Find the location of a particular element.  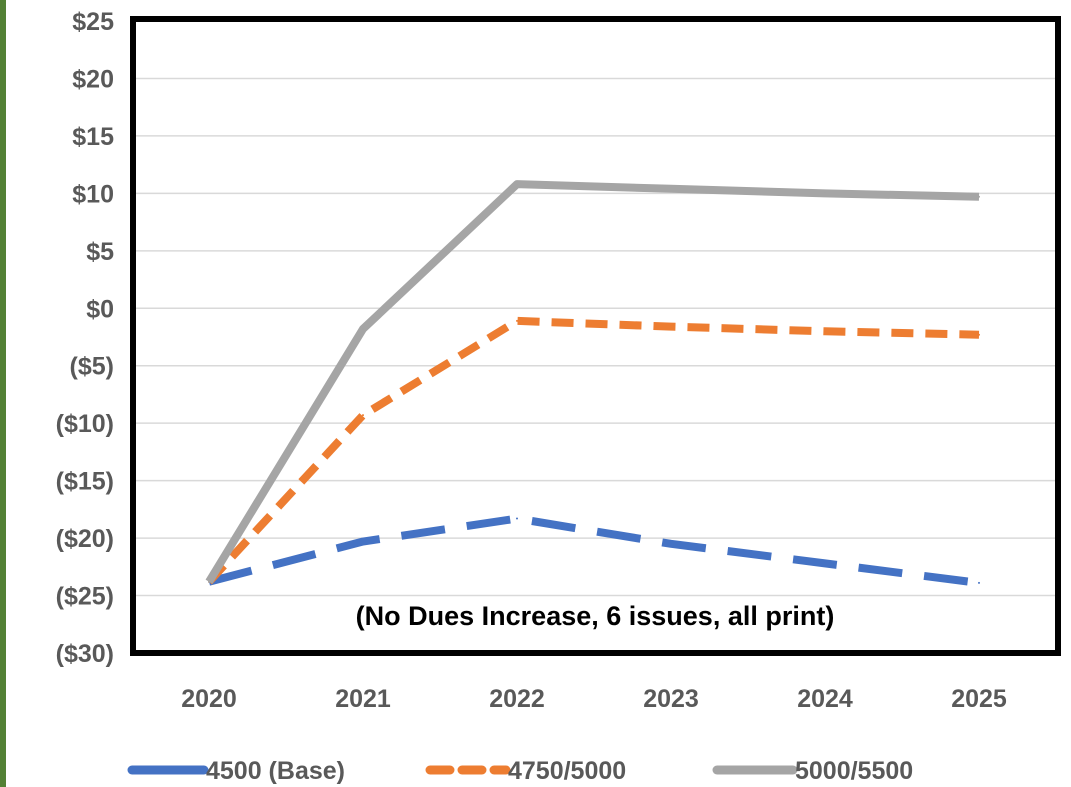

y-tick-label: $0 is located at coordinates (100, 309).